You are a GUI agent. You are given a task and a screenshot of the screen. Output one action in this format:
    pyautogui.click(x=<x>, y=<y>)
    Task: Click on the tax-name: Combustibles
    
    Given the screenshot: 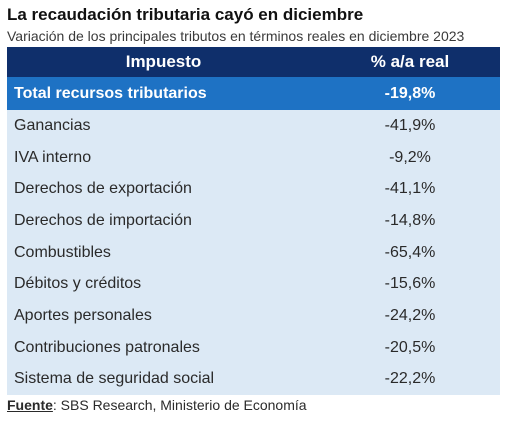 What is the action you would take?
    pyautogui.click(x=163, y=252)
    